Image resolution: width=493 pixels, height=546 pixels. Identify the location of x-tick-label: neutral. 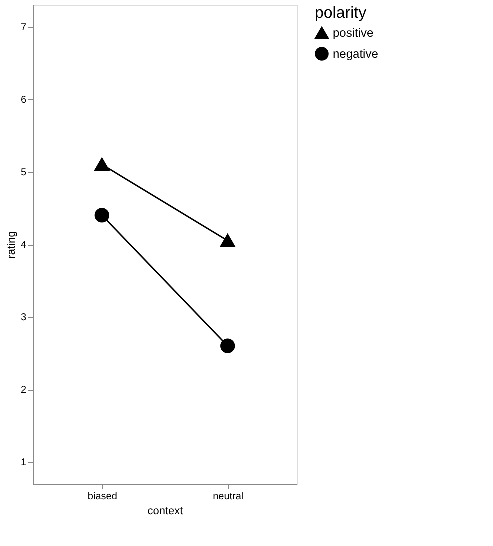
(228, 497).